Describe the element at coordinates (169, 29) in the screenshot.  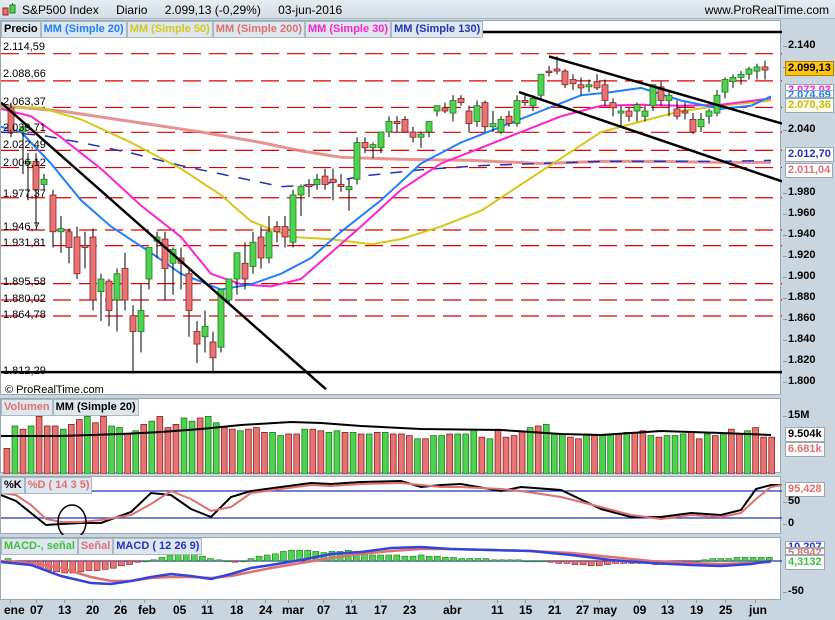
I see `legend-ma50: MM (Simple 50)` at that location.